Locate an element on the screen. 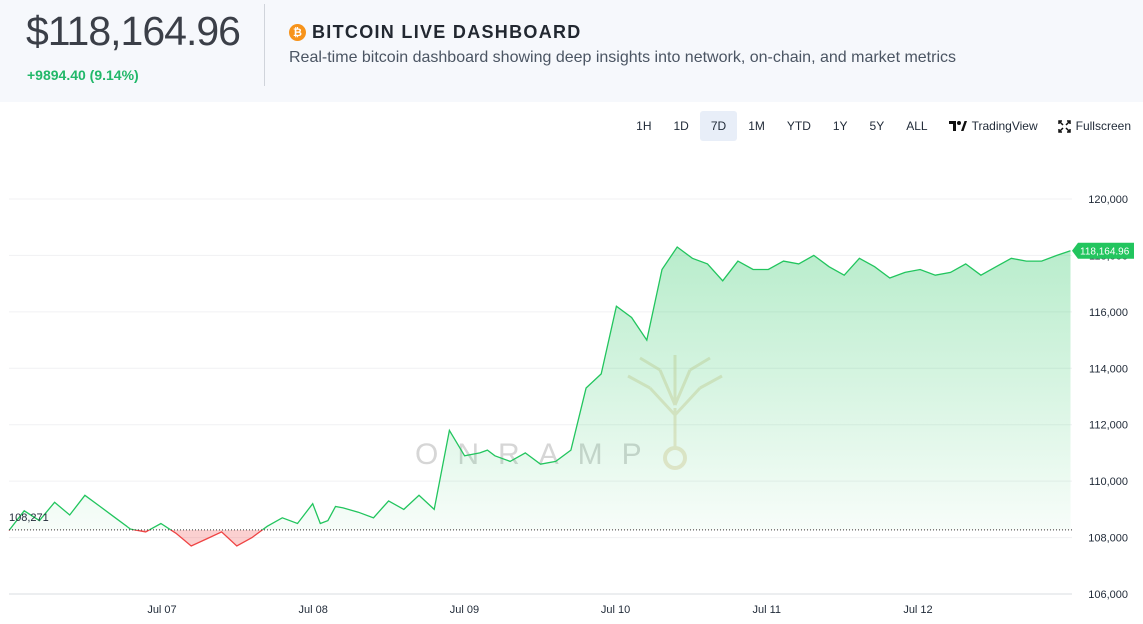 The width and height of the screenshot is (1143, 624). tradingview-icon is located at coordinates (957, 126).